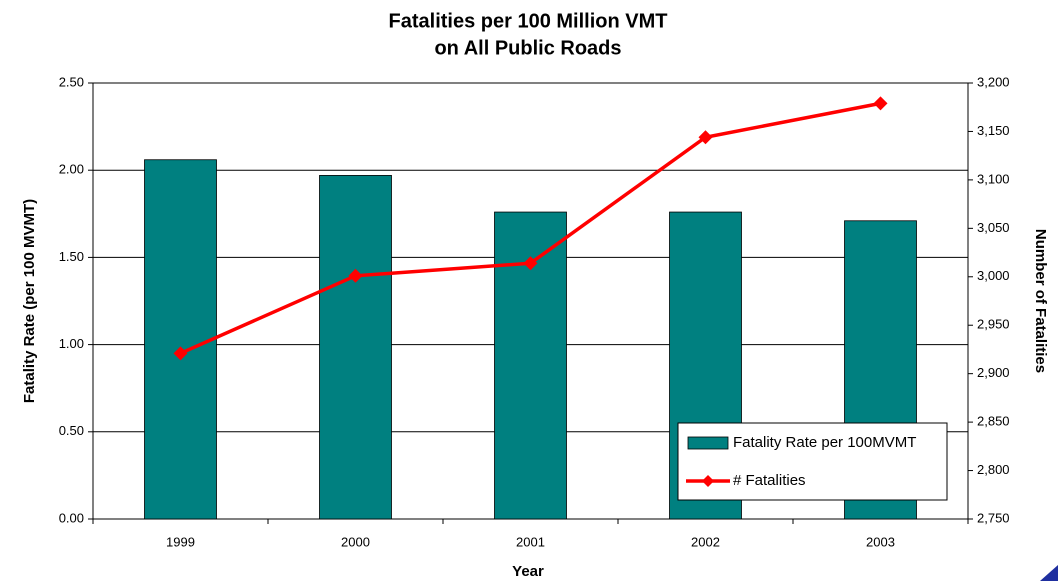 Image resolution: width=1058 pixels, height=581 pixels. I want to click on y-tick-label: 2.50, so click(71, 81).